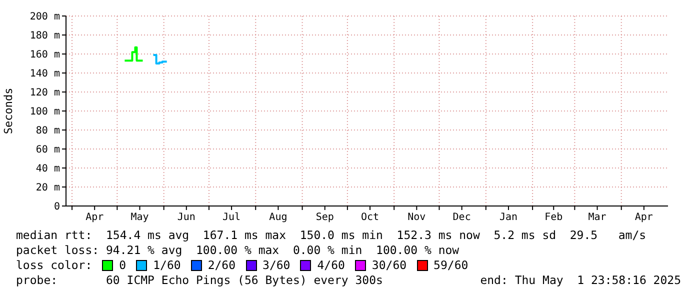 The image size is (697, 297). Describe the element at coordinates (553, 217) in the screenshot. I see `x-tick-label: Feb` at that location.